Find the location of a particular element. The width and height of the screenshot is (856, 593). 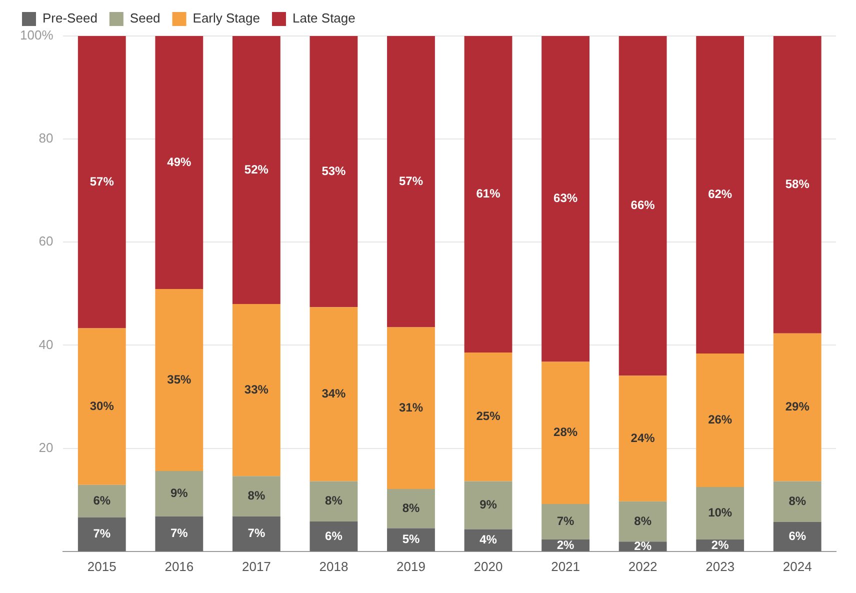

data-label: 5% is located at coordinates (411, 539).